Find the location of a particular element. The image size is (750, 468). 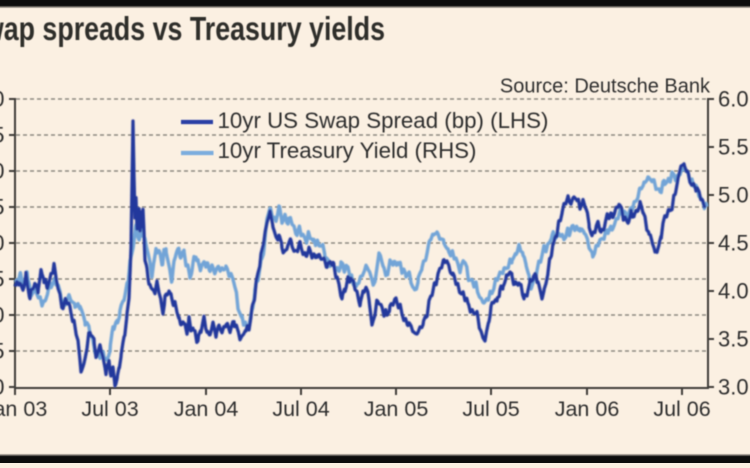

svg-text: 45 is located at coordinates (2, 351).